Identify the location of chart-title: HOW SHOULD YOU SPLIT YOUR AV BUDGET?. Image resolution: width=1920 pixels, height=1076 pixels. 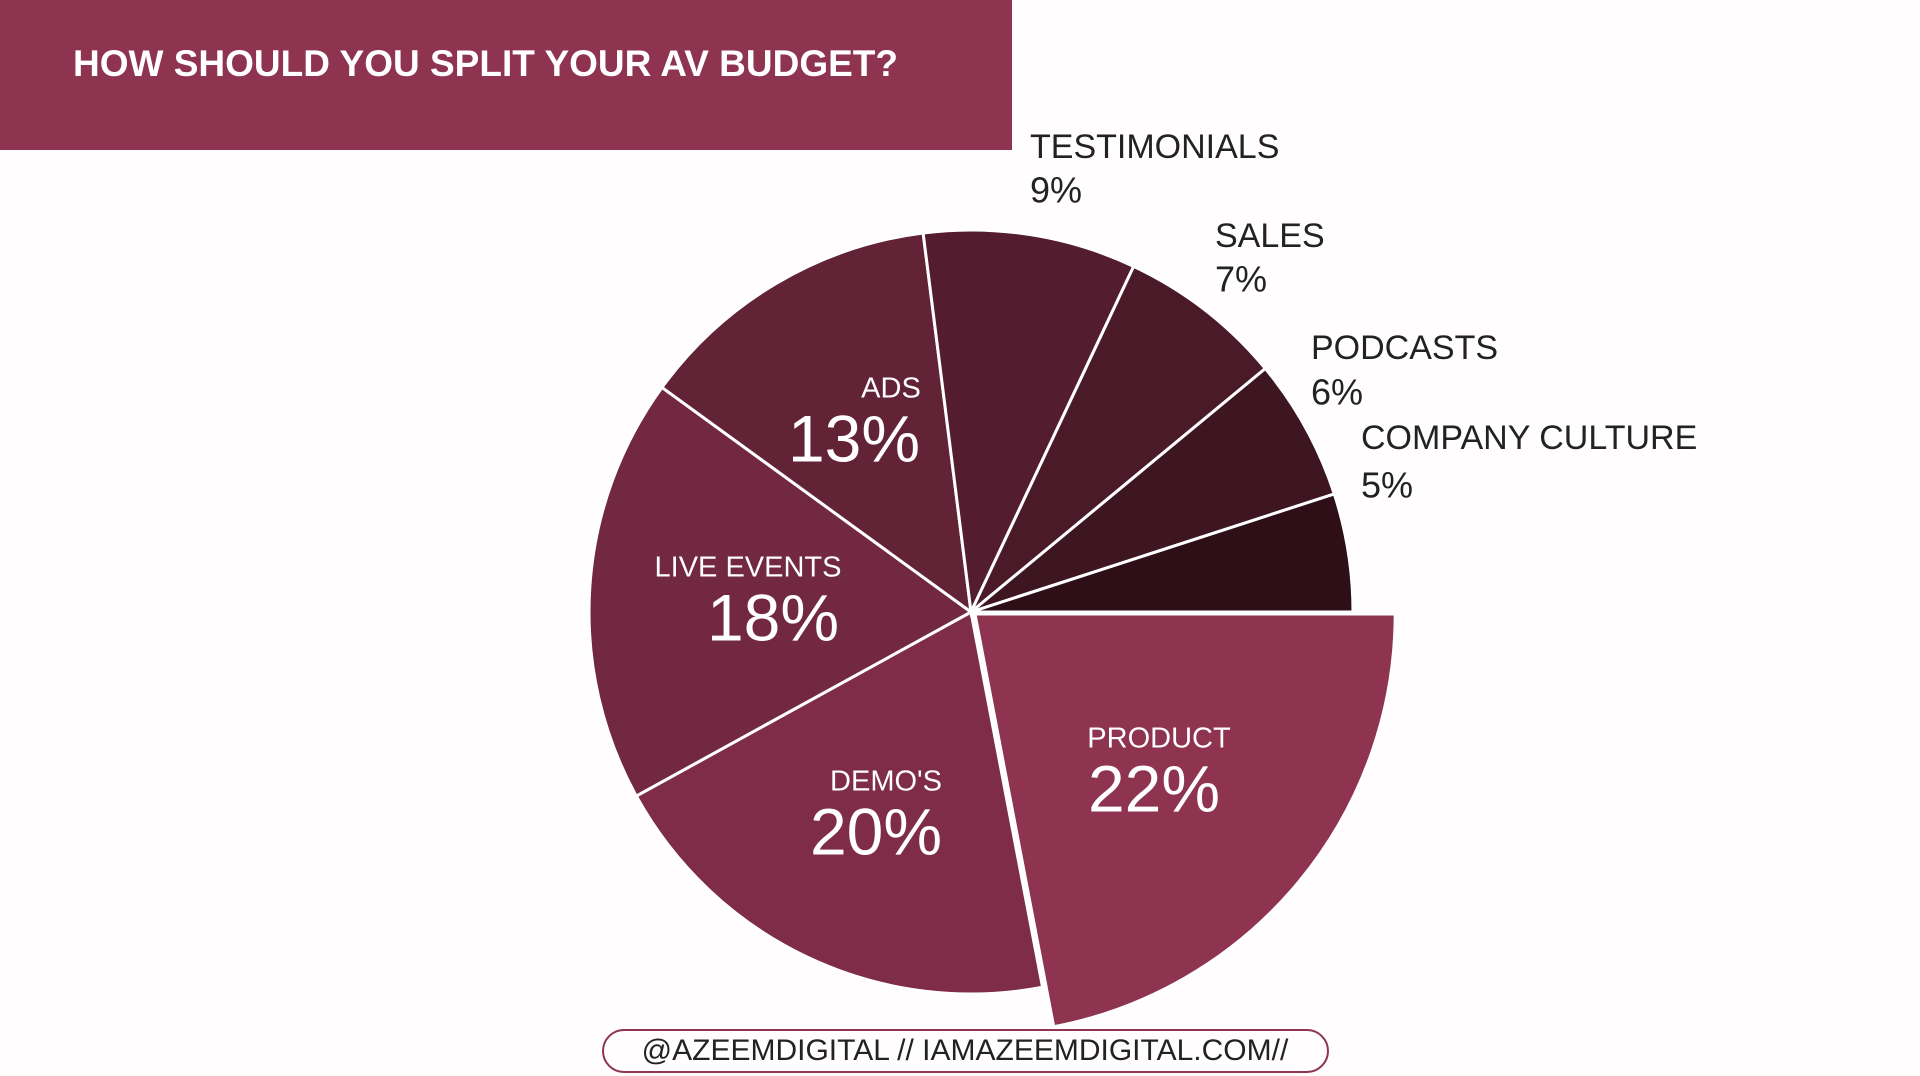
(485, 63).